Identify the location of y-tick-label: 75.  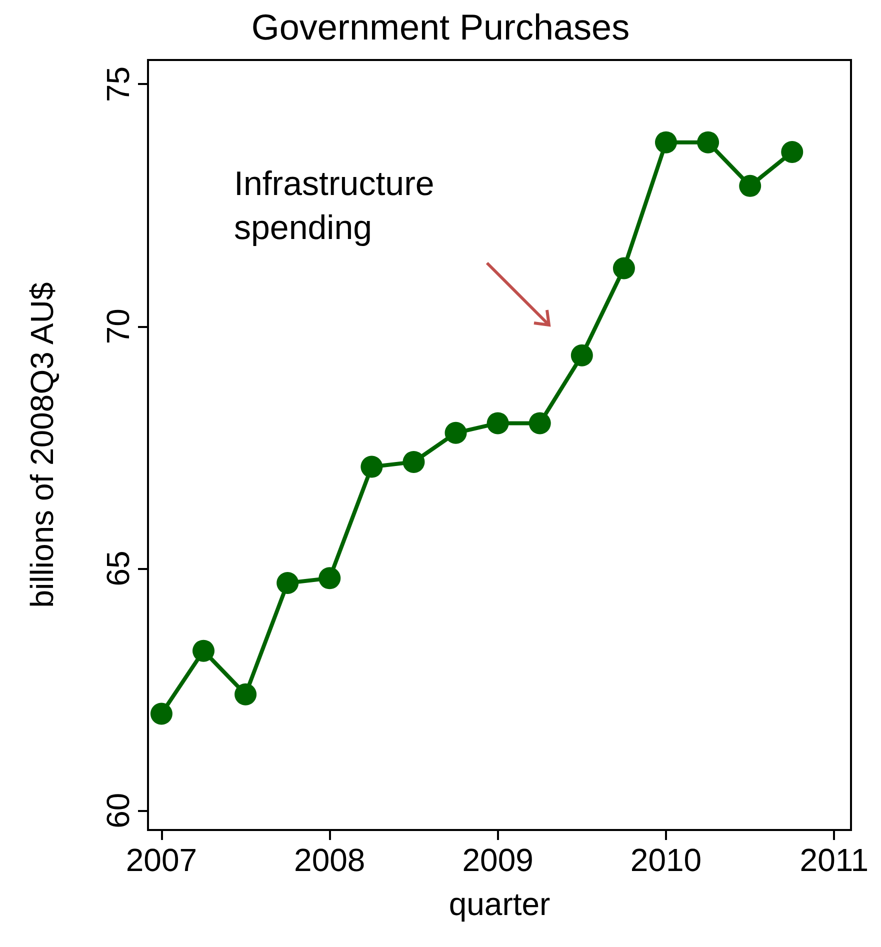
(118, 84).